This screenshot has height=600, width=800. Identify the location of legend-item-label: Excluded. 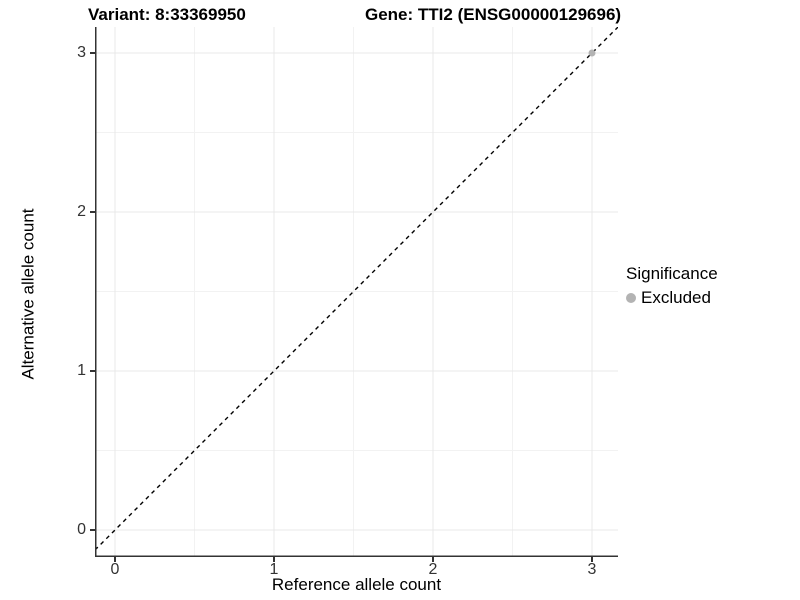
(676, 297).